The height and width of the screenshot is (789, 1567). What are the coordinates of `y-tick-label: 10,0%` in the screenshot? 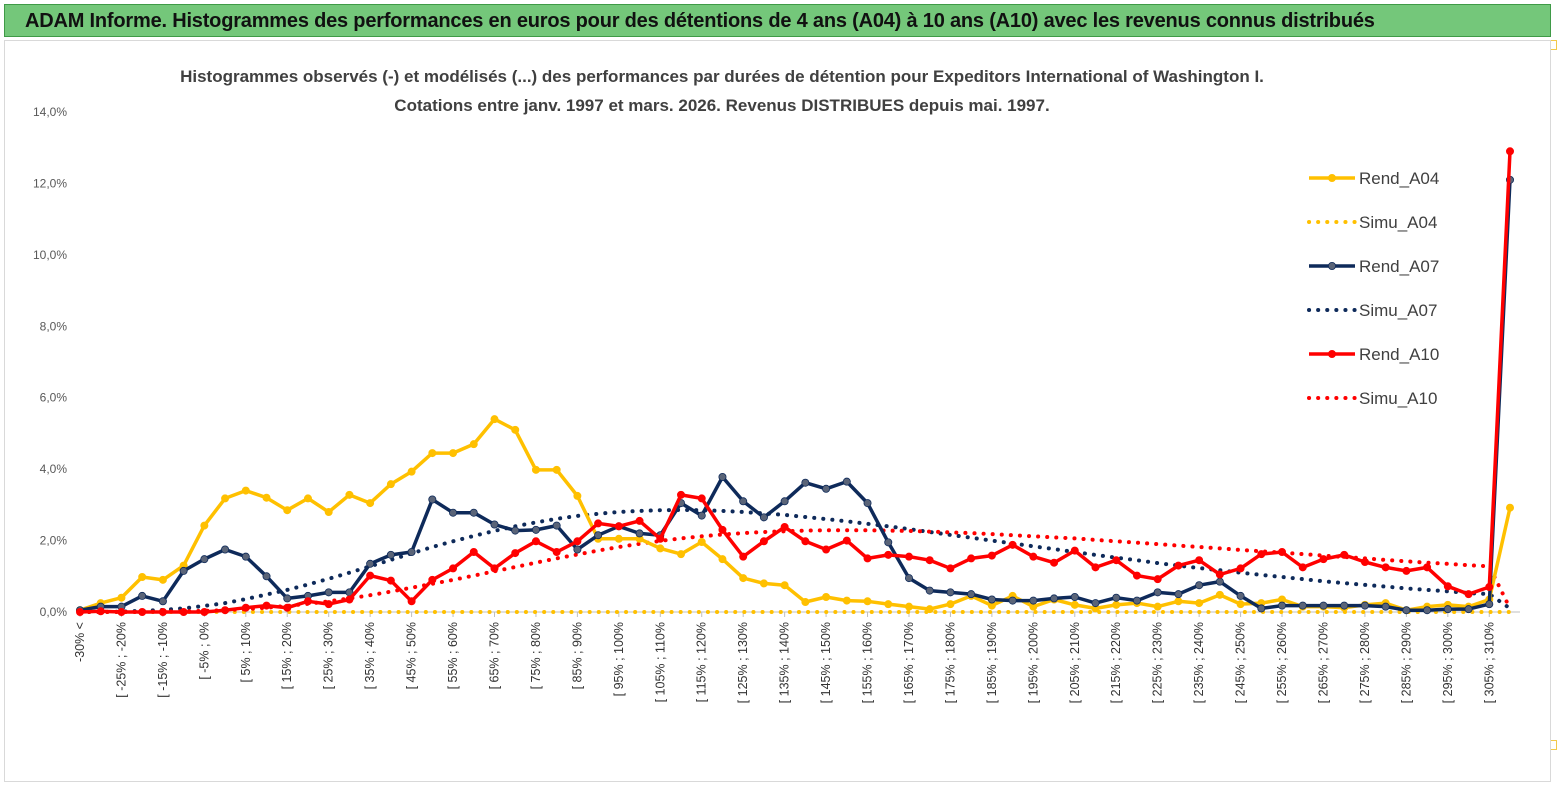 It's located at (50, 255).